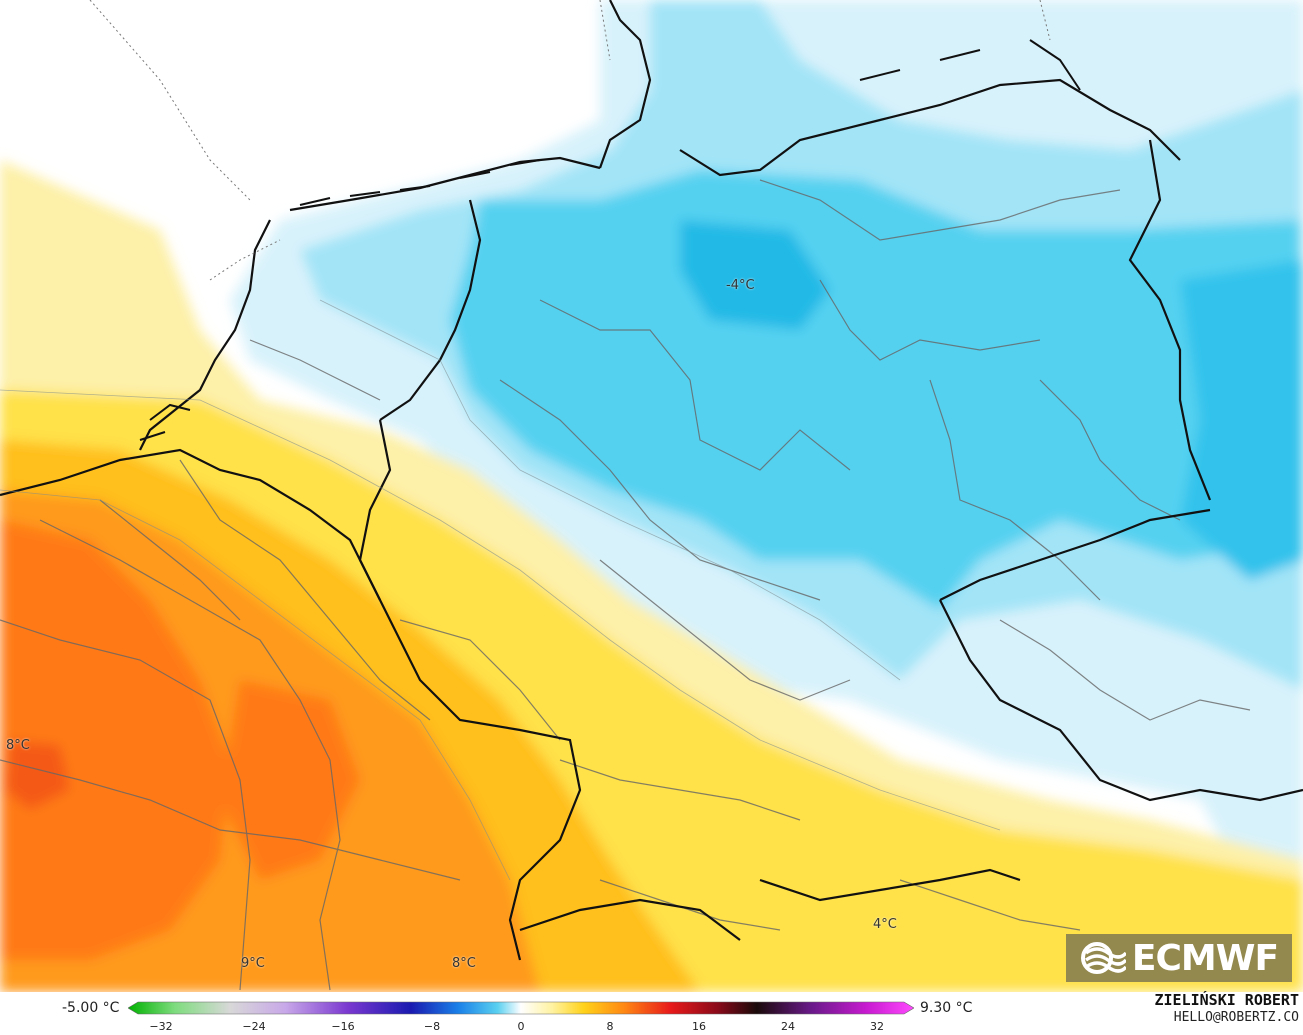 The width and height of the screenshot is (1303, 1035). Describe the element at coordinates (740, 285) in the screenshot. I see `map-temperature-label: -4°C` at that location.